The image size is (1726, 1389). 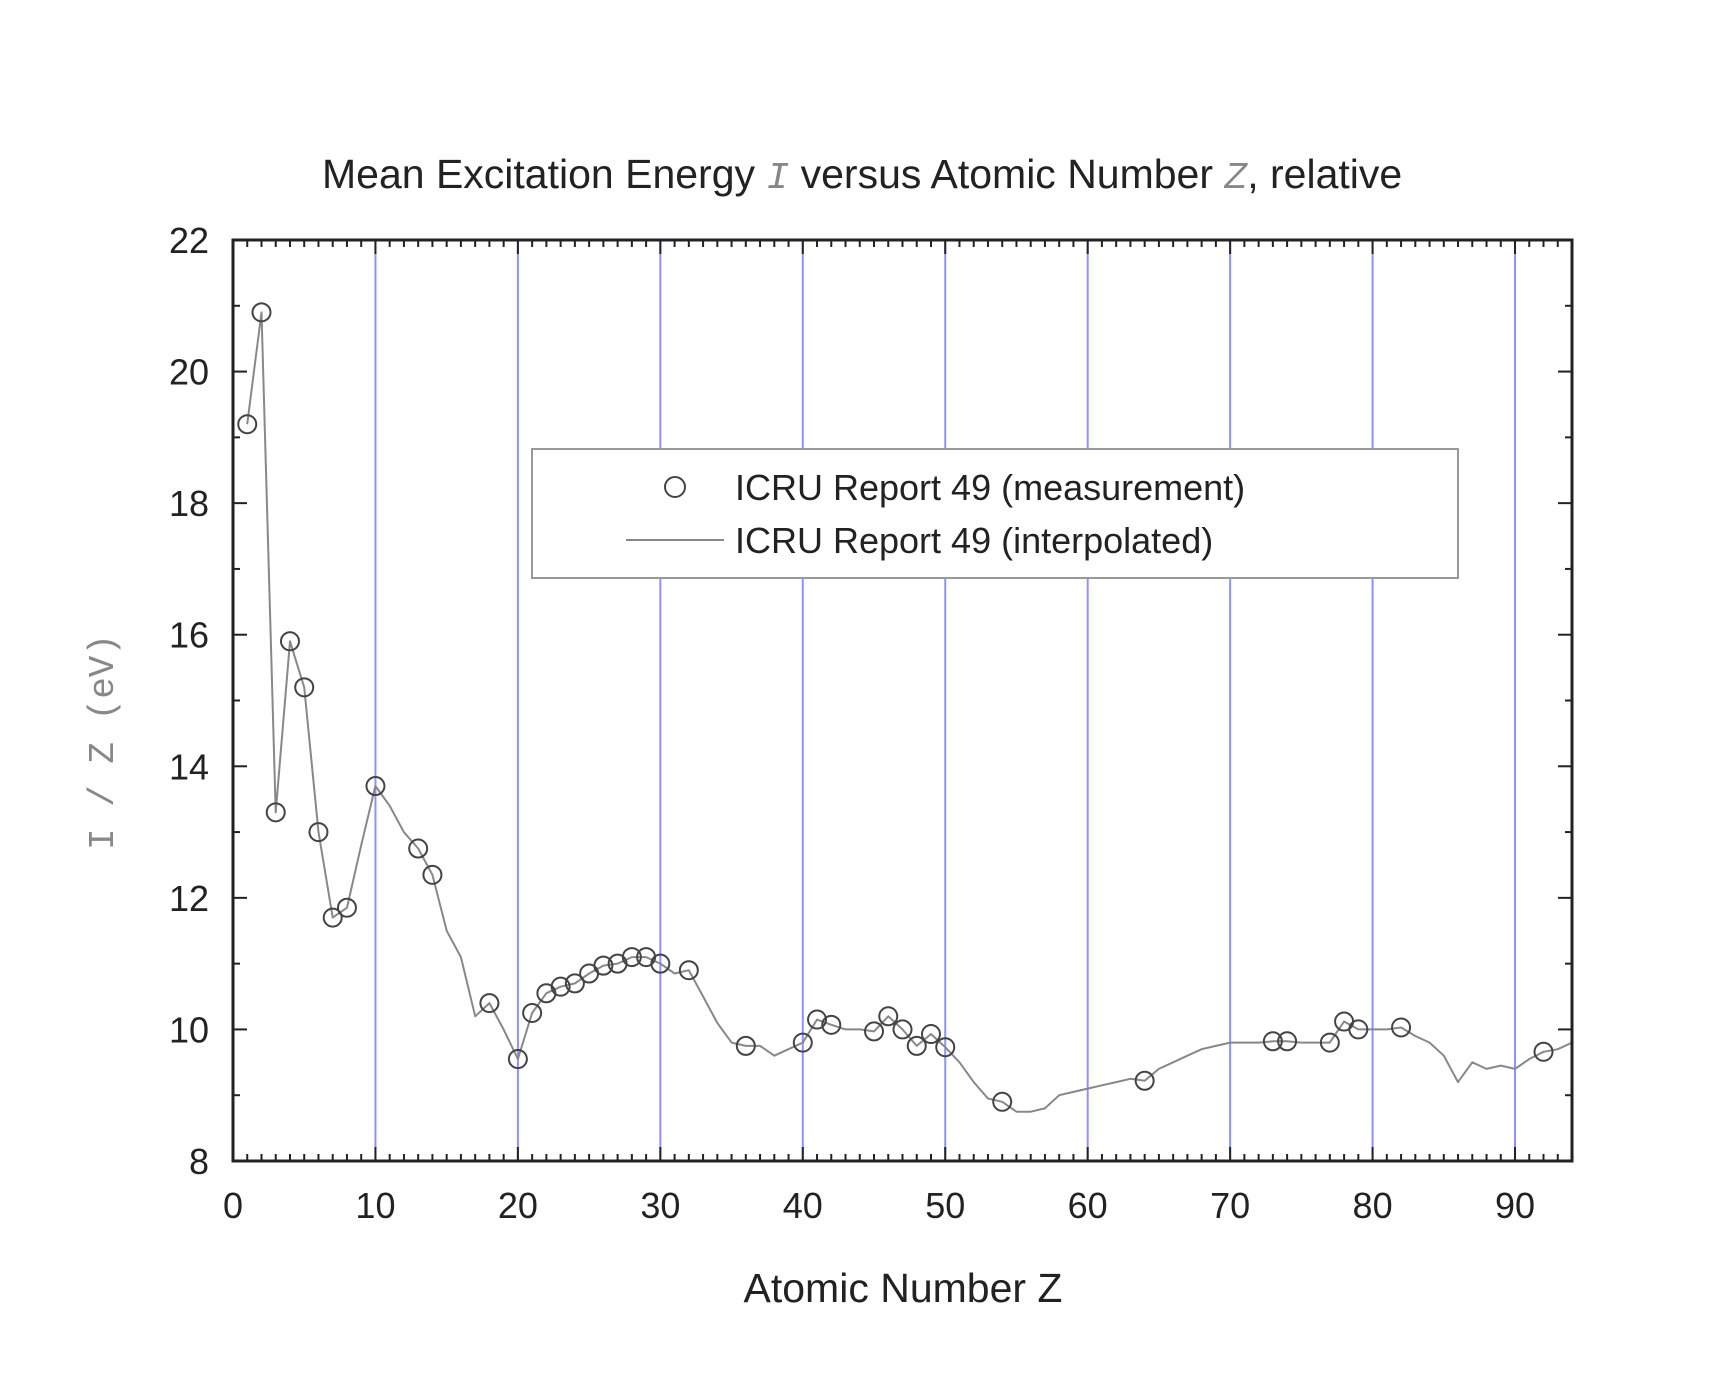 What do you see at coordinates (518, 1205) in the screenshot?
I see `x-tick-label-20: 20` at bounding box center [518, 1205].